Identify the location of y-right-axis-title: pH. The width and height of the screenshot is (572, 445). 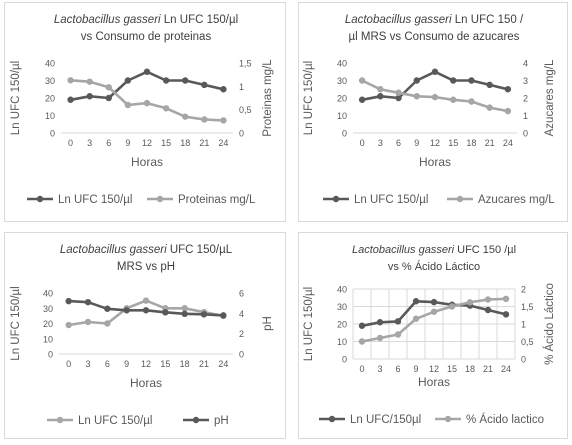
(268, 323).